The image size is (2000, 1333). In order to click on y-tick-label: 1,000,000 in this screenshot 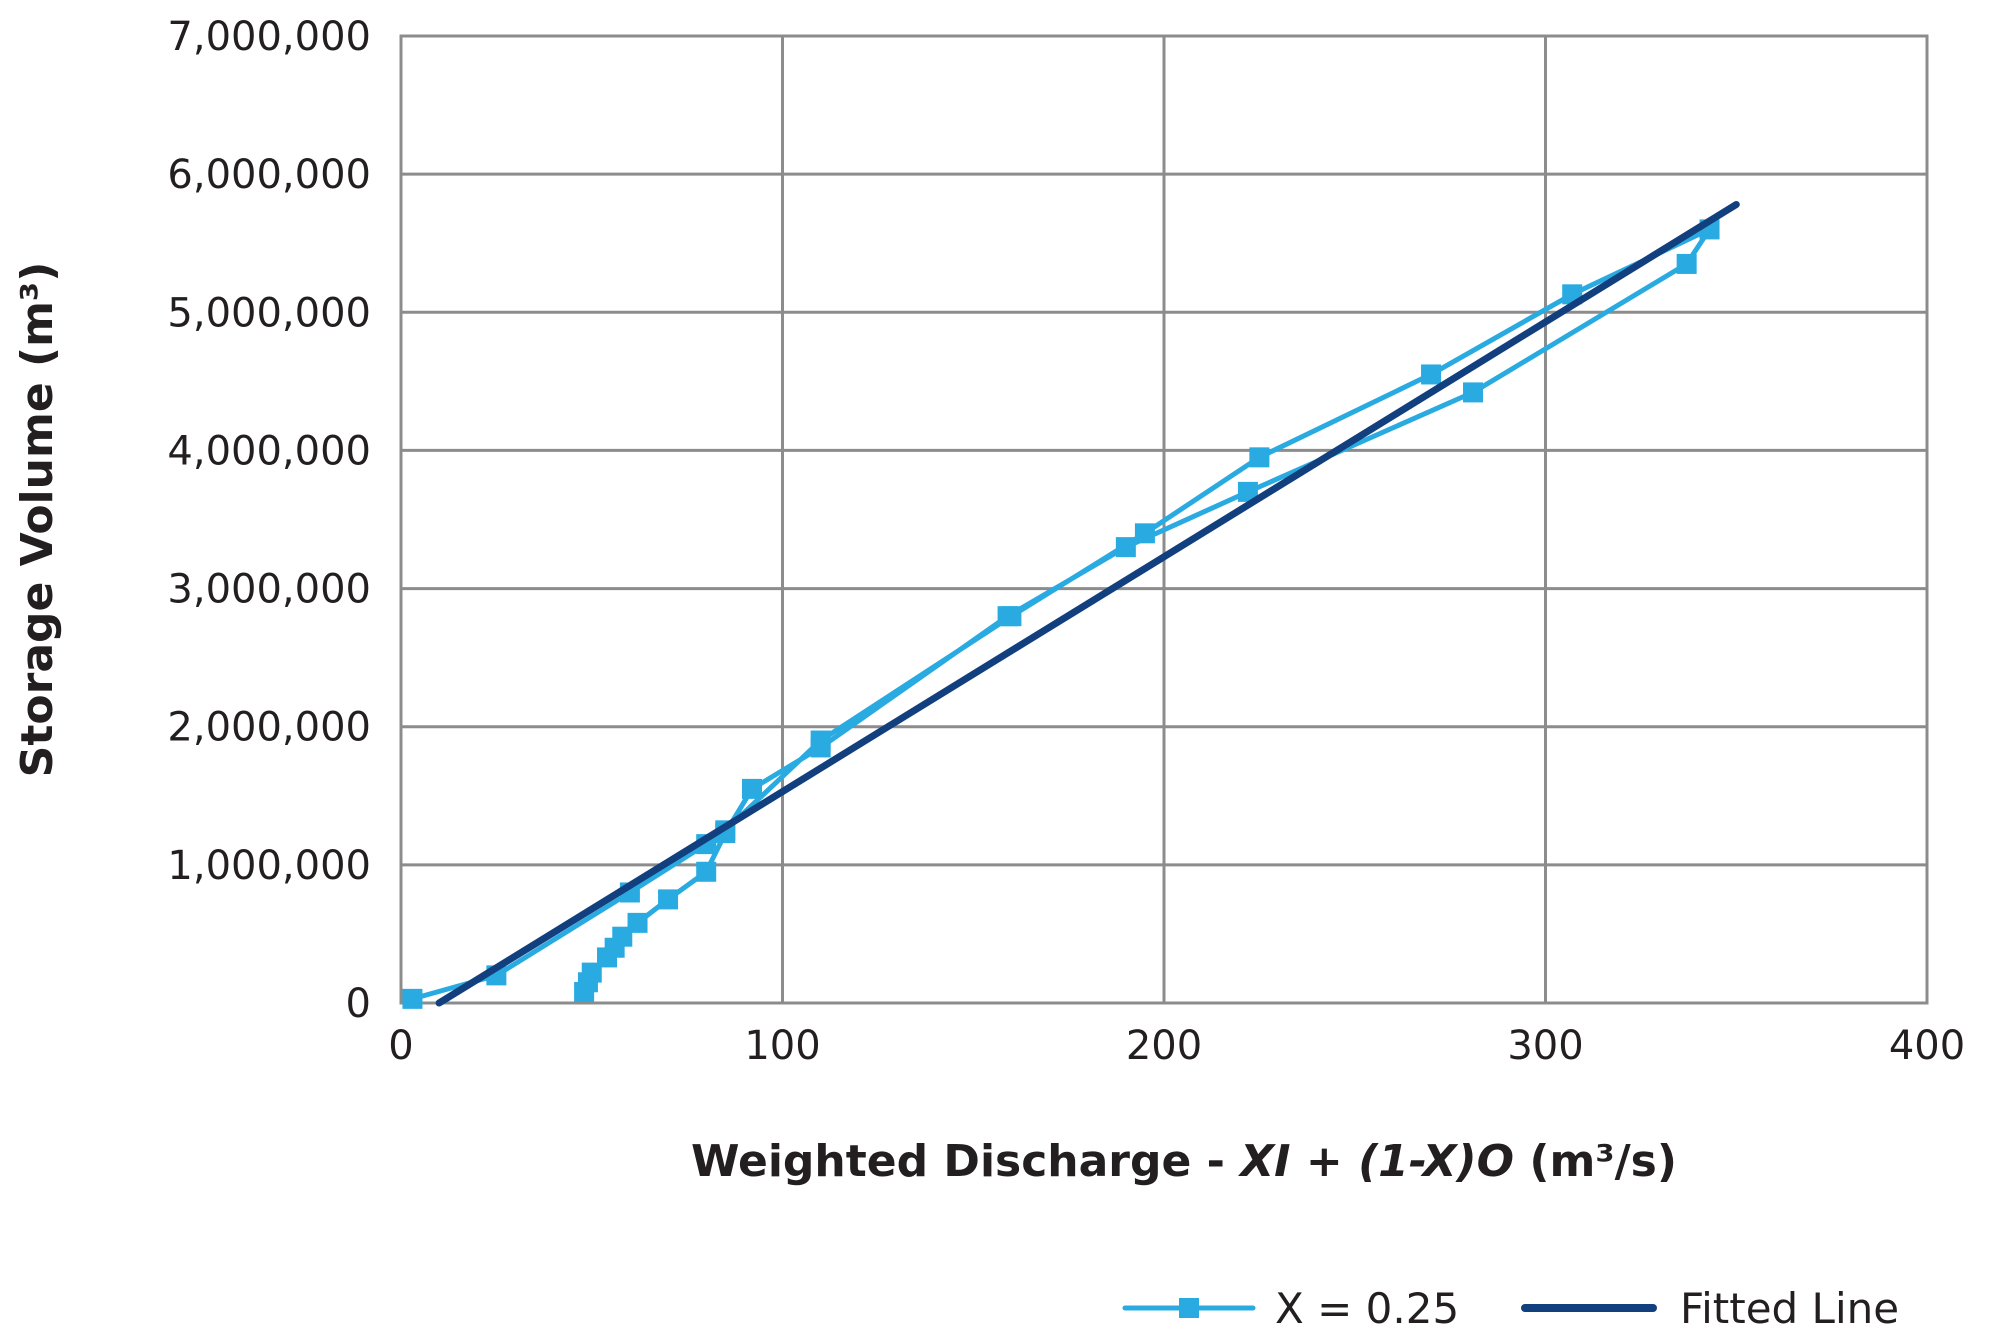, I will do `click(269, 866)`.